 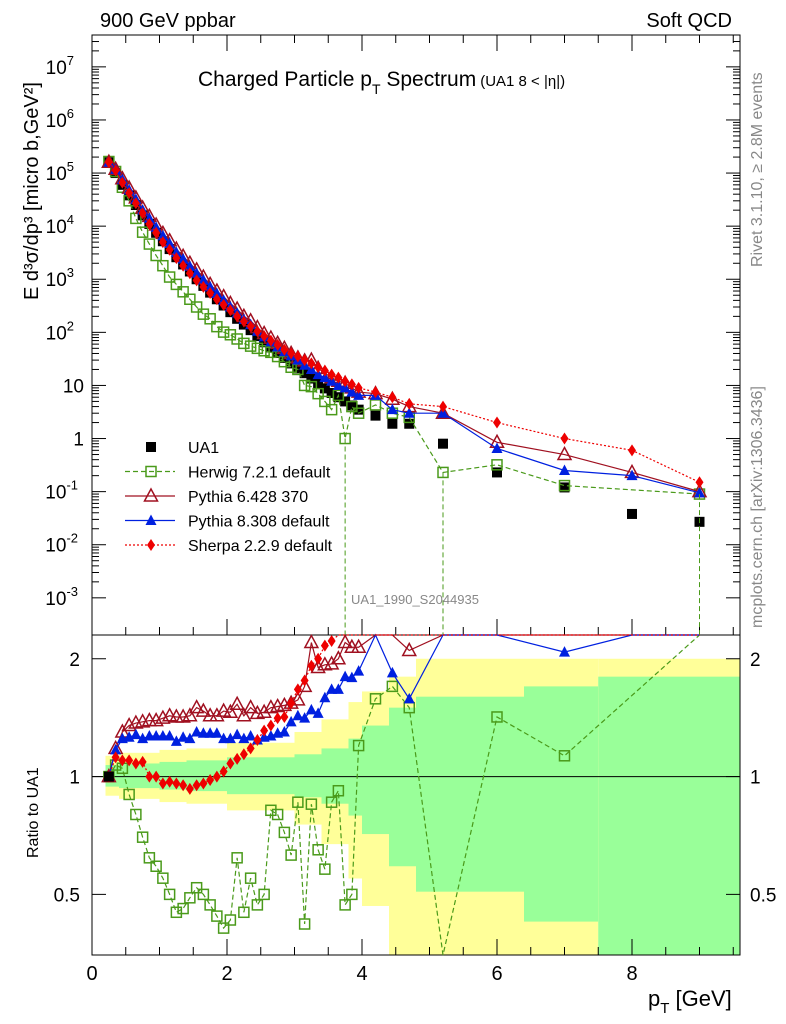 What do you see at coordinates (60, 172) in the screenshot?
I see `y-tick-label: 10⁵` at bounding box center [60, 172].